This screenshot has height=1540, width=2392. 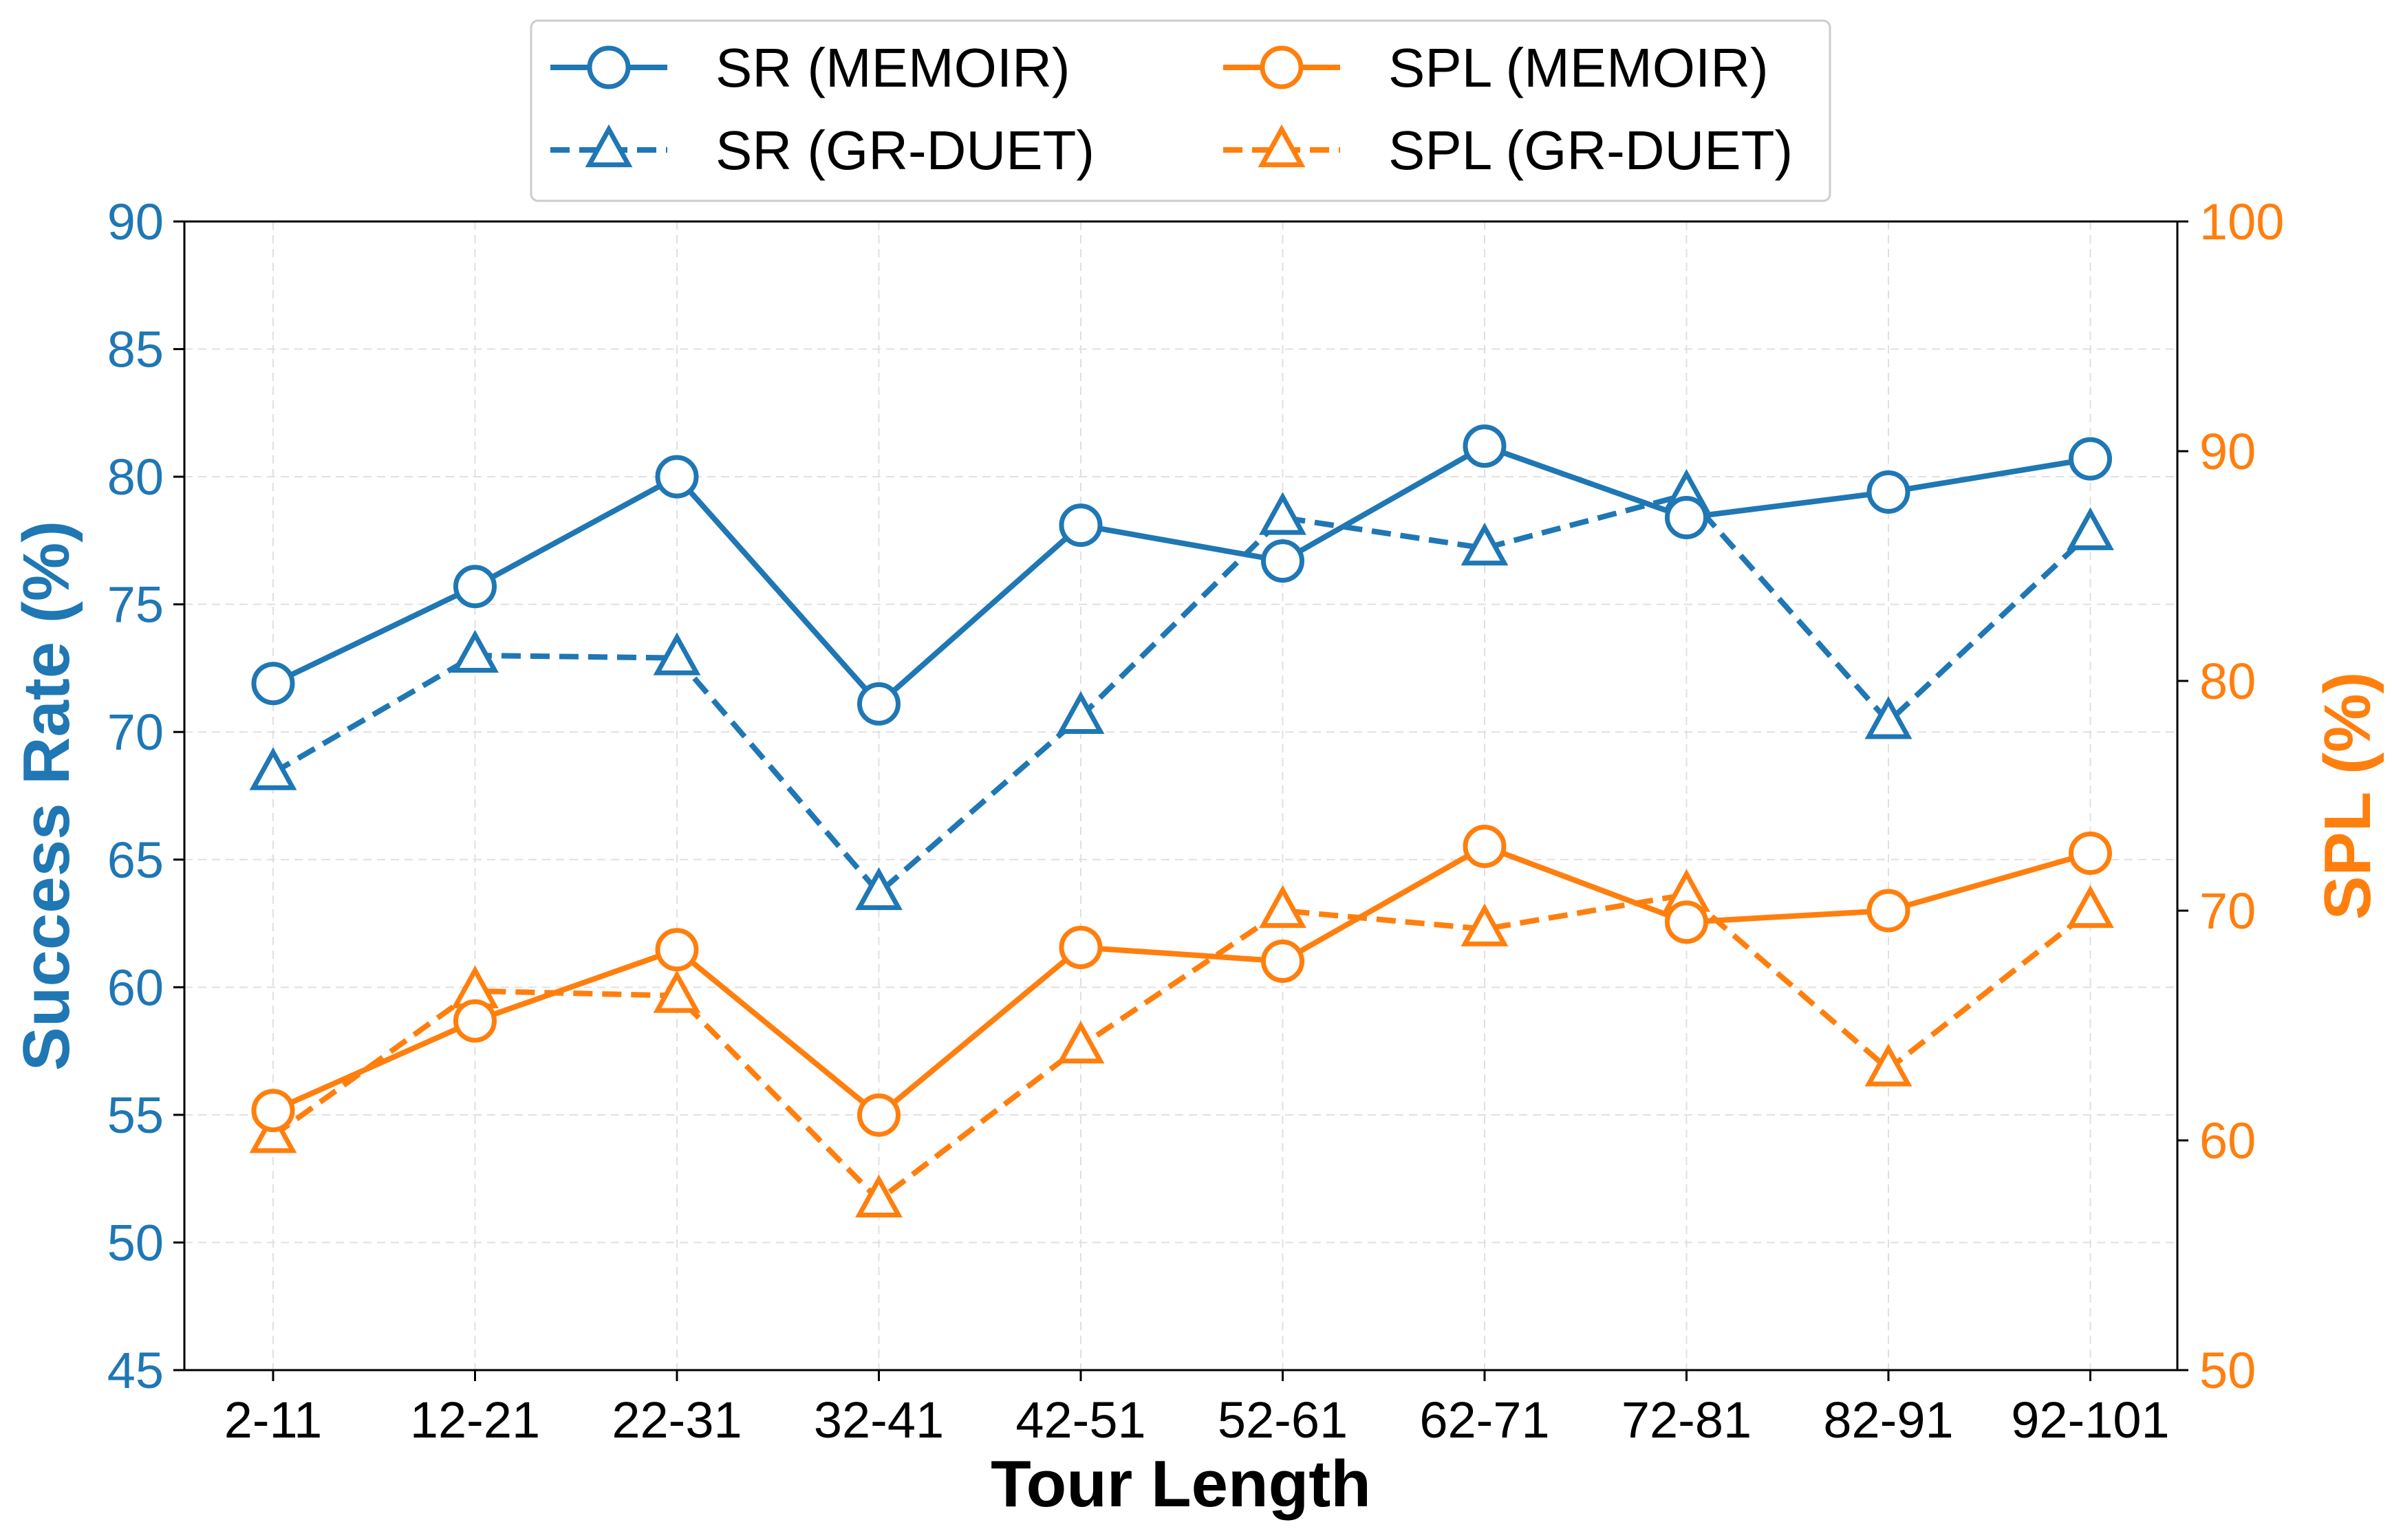 What do you see at coordinates (1283, 1420) in the screenshot?
I see `x-tick-label: 52-61` at bounding box center [1283, 1420].